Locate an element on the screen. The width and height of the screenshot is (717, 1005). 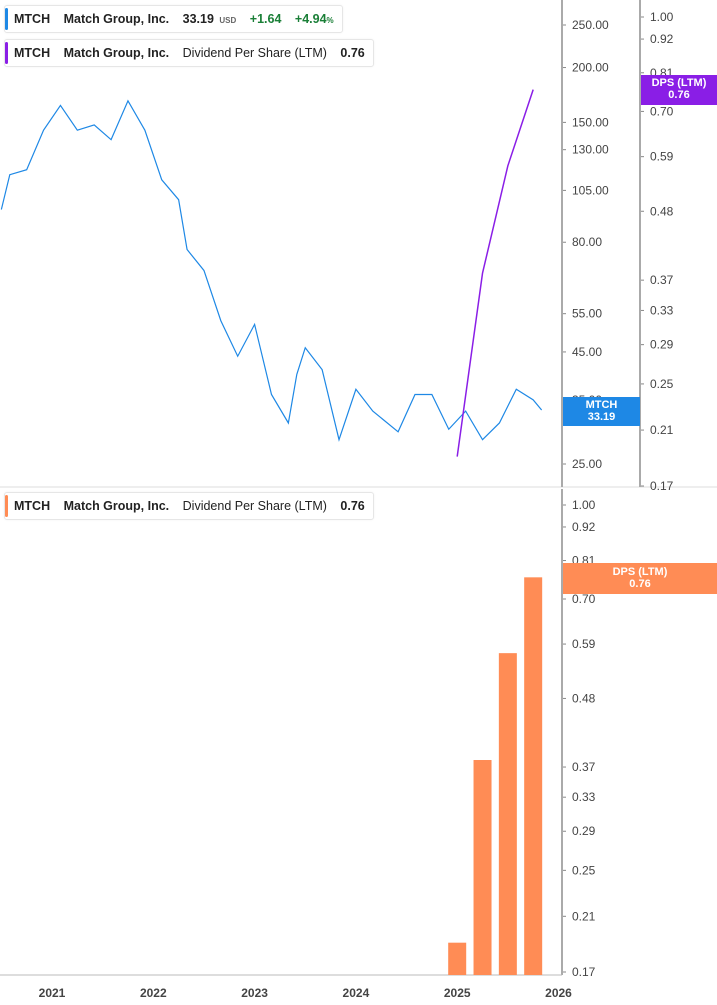
bottom-tick-label: 0.17 is located at coordinates (584, 972).